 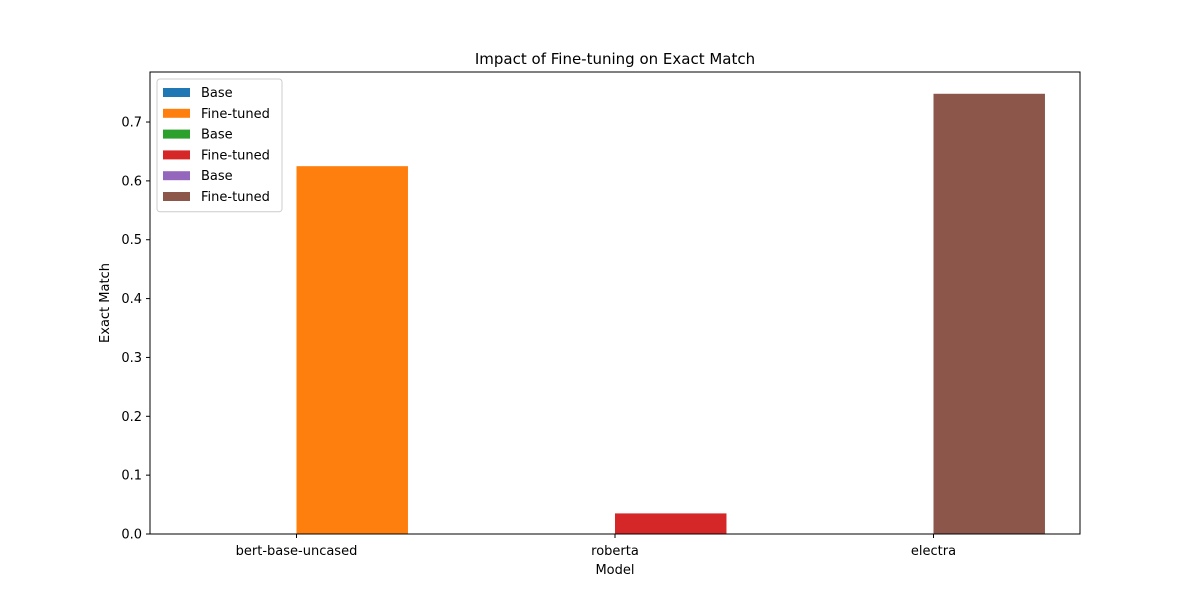 I want to click on x-tick-label: bert-base-uncased, so click(x=297, y=551).